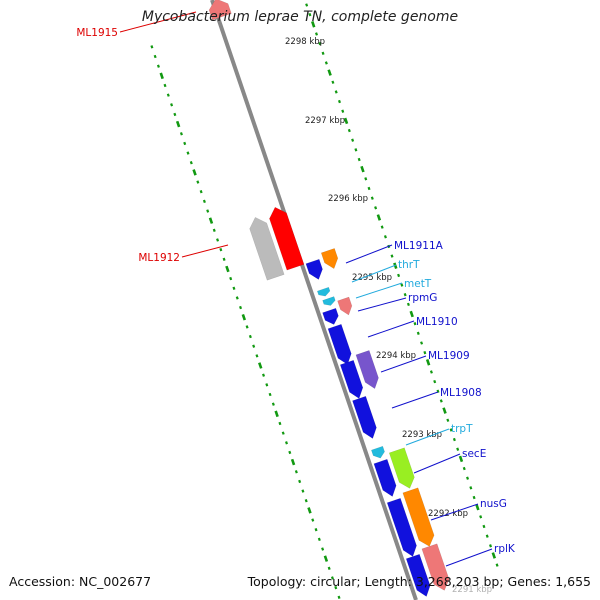 The height and width of the screenshot is (600, 600). Describe the element at coordinates (437, 322) in the screenshot. I see `gene-label: ML1910` at that location.